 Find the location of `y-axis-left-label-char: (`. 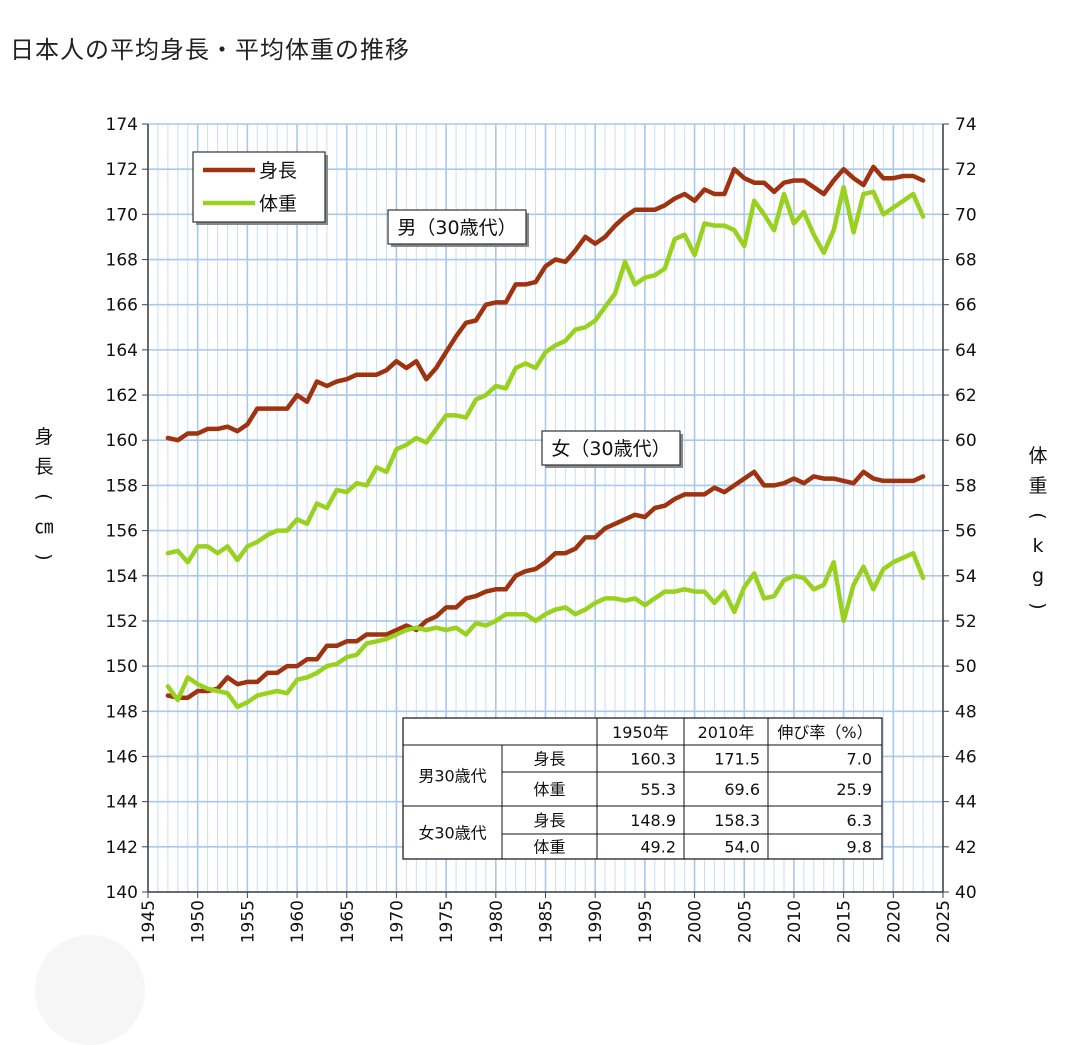

y-axis-left-label-char: ( is located at coordinates (44, 496).